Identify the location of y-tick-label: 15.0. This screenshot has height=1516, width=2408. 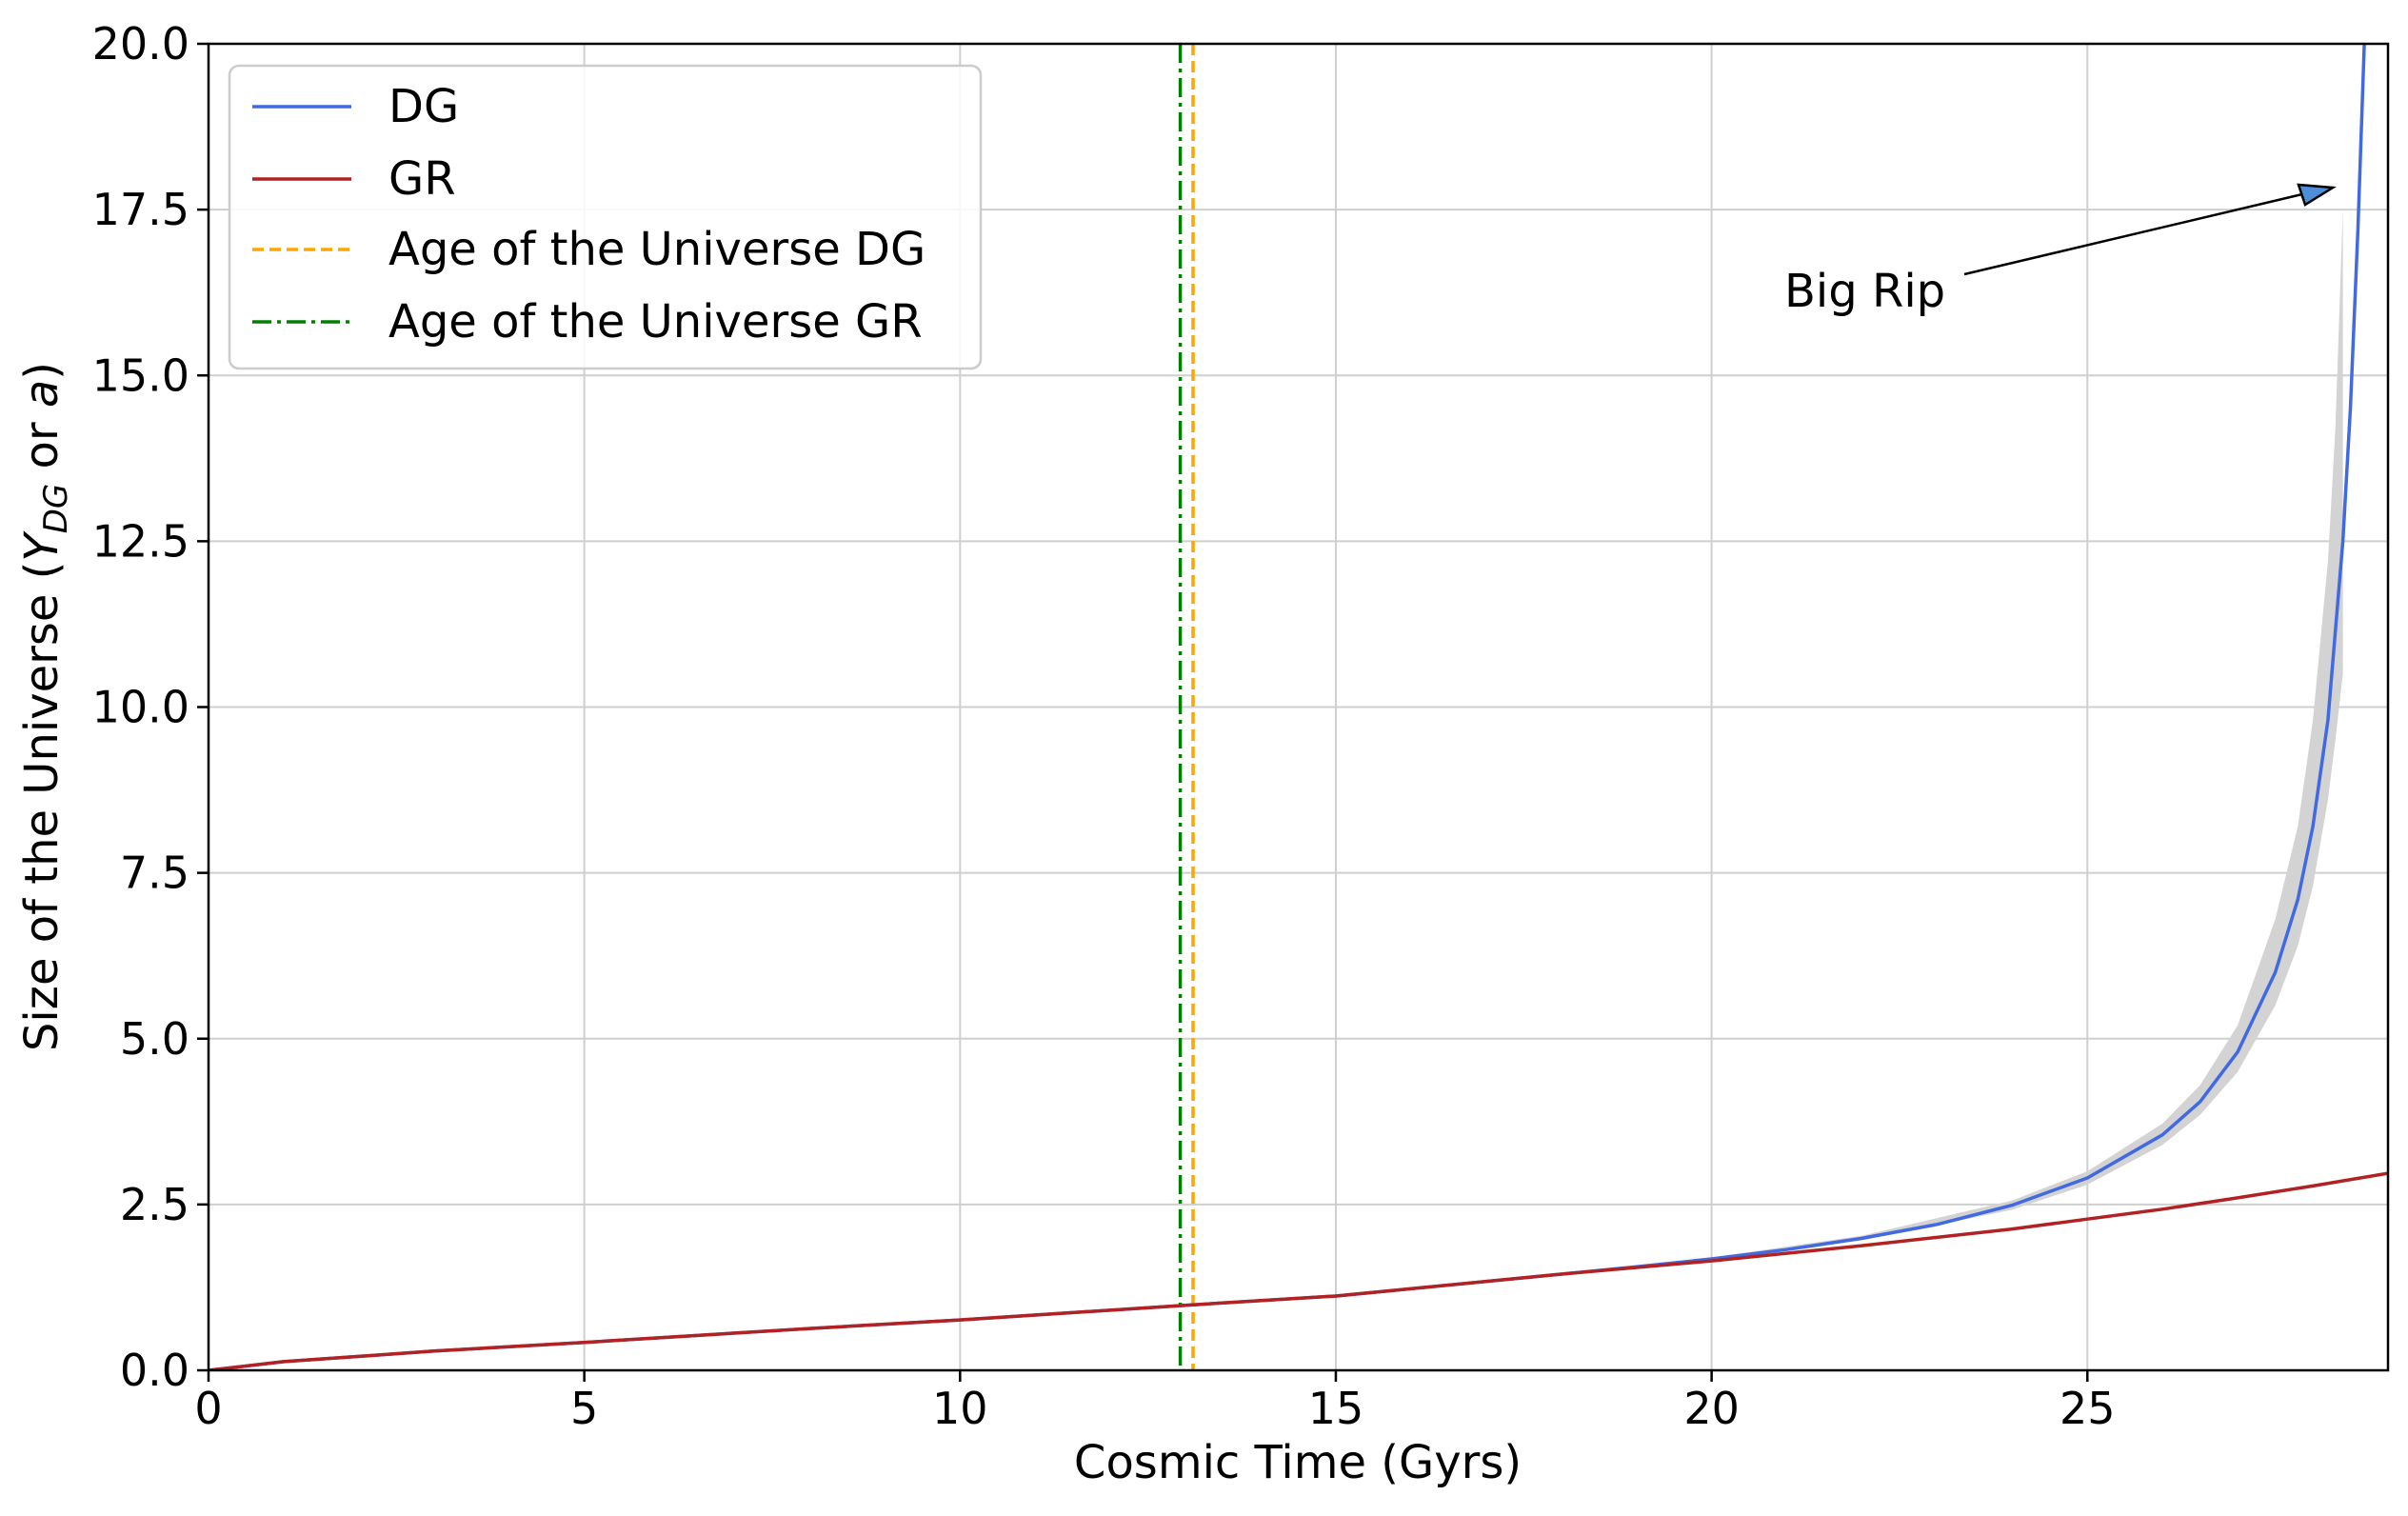
(140, 375).